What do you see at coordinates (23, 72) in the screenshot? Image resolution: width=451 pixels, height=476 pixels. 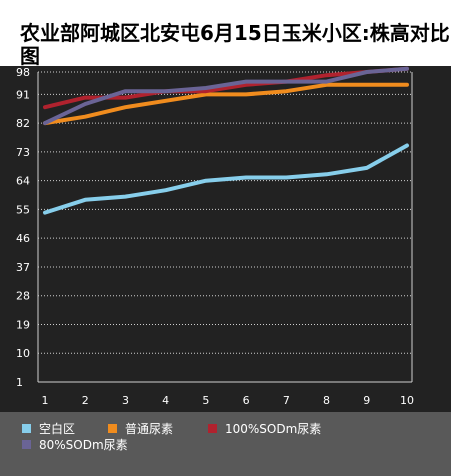 I see `y-tick-label: 98` at bounding box center [23, 72].